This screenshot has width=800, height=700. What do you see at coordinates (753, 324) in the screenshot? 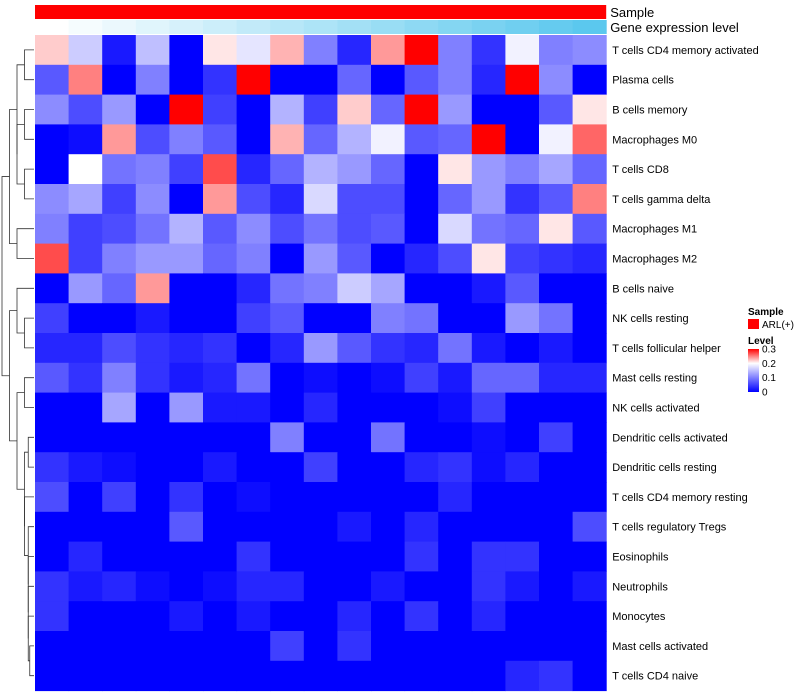
I see `legend-sample-swatch` at bounding box center [753, 324].